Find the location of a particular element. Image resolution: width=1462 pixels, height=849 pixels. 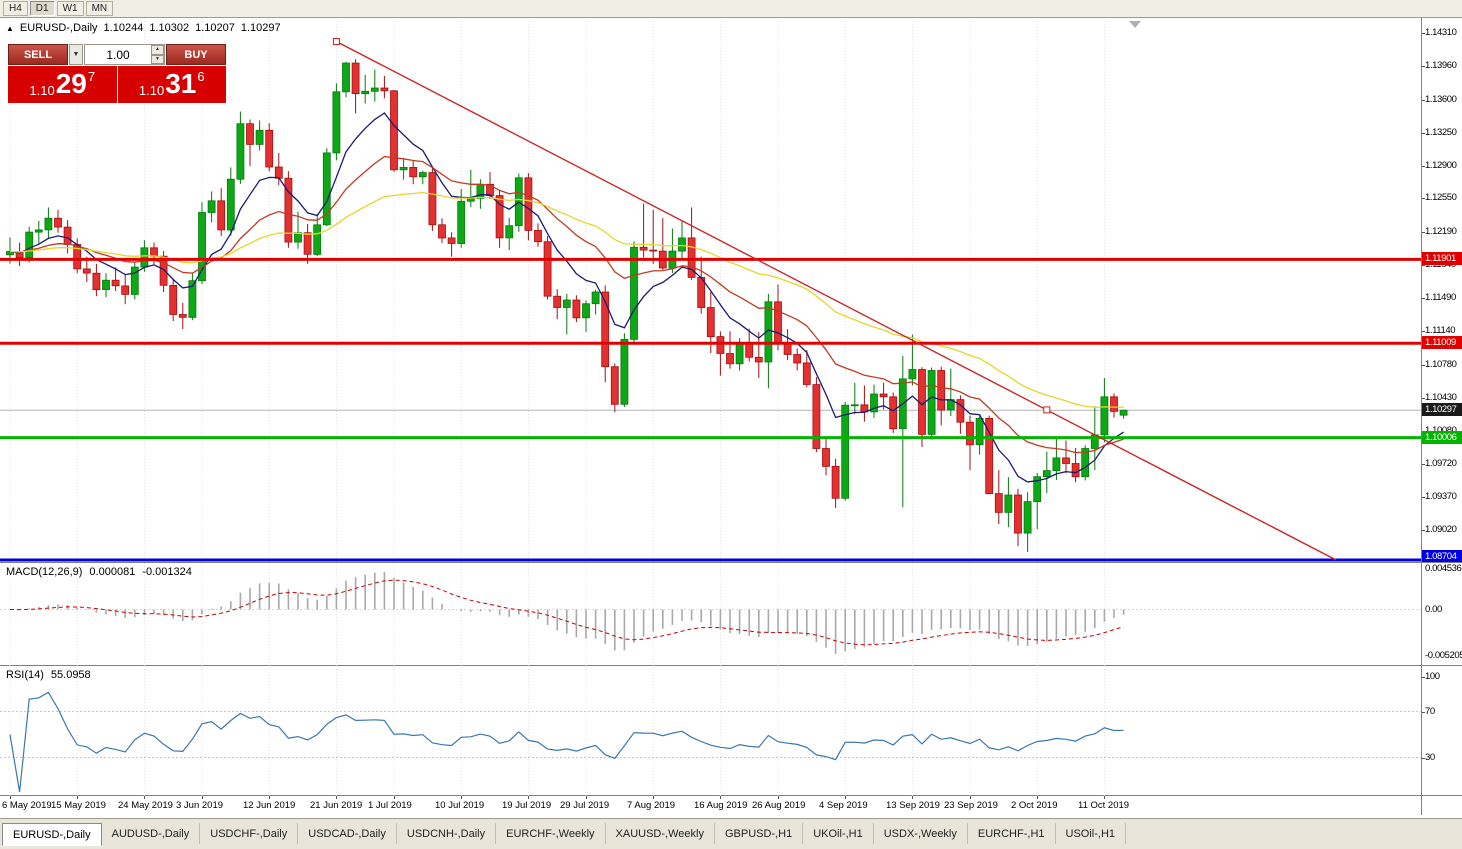

buy-price-base: 1.10 is located at coordinates (151, 90).